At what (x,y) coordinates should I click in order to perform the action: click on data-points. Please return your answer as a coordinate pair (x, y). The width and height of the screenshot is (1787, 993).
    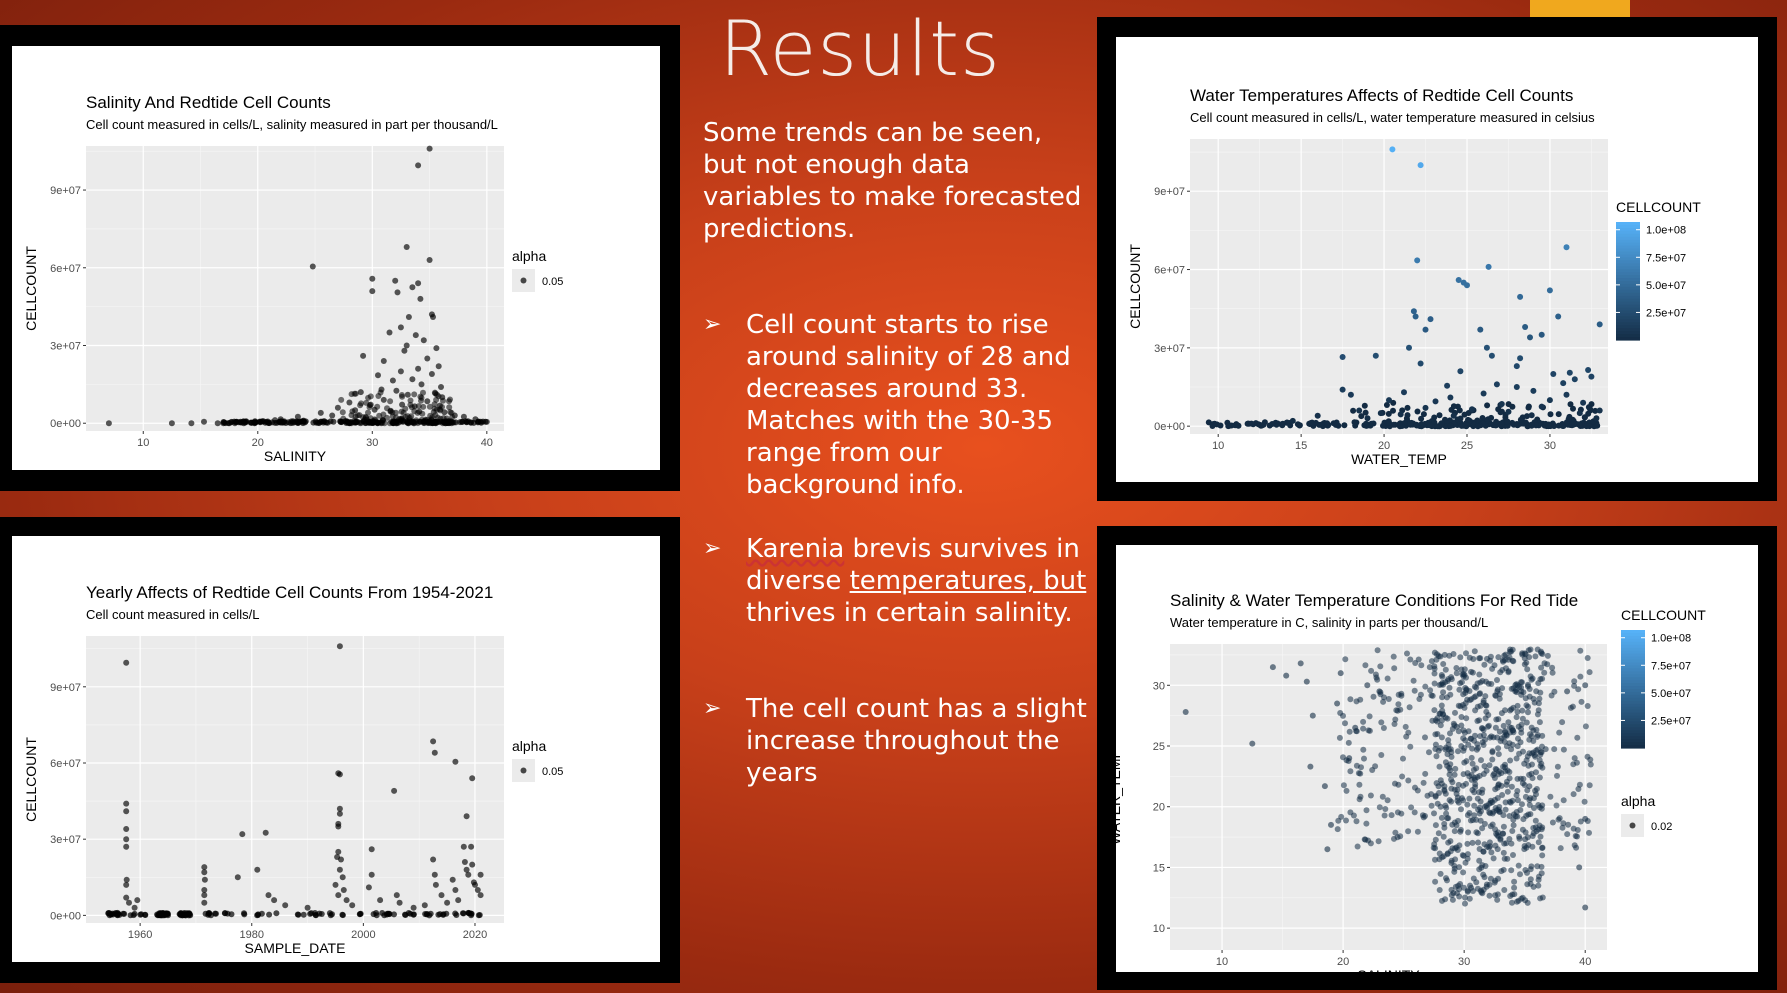
    Looking at the image, I should click on (1404, 288).